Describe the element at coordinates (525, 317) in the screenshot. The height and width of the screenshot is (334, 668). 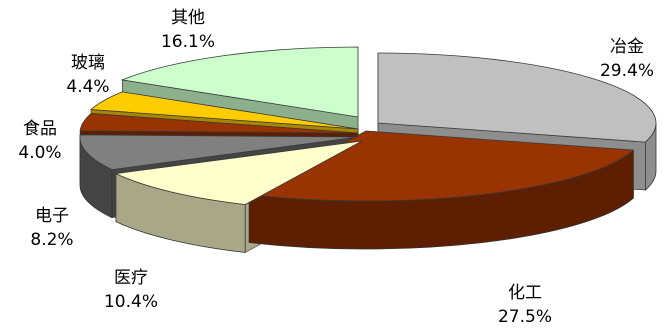
I see `slice-value-label: 27.5%` at that location.